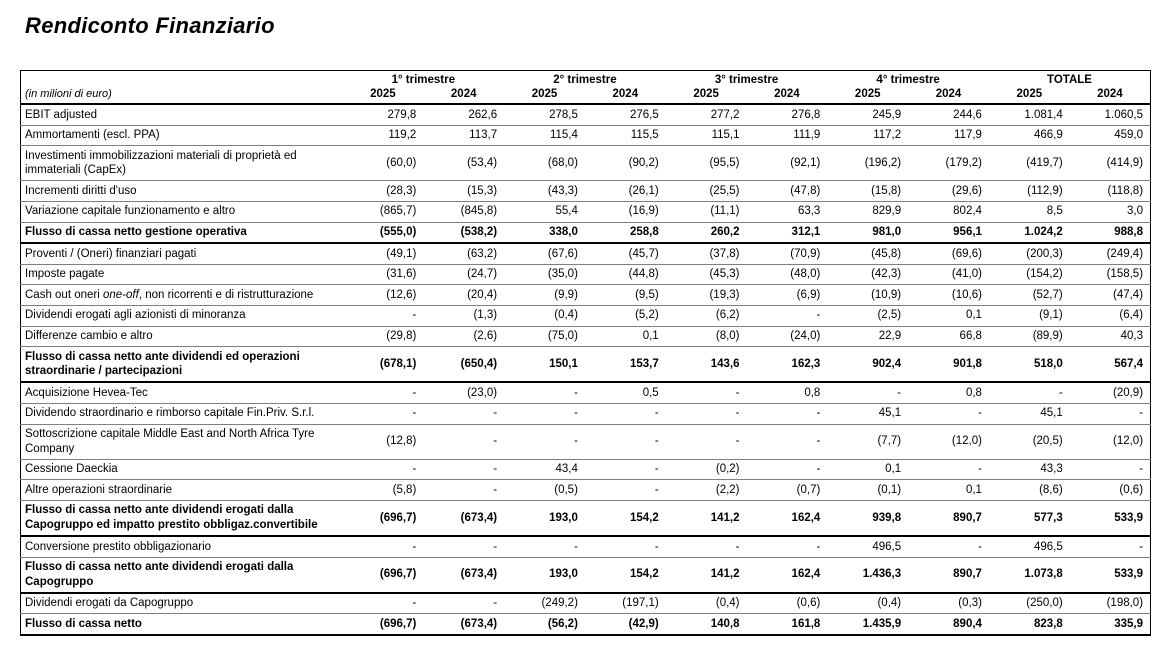 The image size is (1165, 650). What do you see at coordinates (787, 295) in the screenshot?
I see `value-cell: (6,9)` at bounding box center [787, 295].